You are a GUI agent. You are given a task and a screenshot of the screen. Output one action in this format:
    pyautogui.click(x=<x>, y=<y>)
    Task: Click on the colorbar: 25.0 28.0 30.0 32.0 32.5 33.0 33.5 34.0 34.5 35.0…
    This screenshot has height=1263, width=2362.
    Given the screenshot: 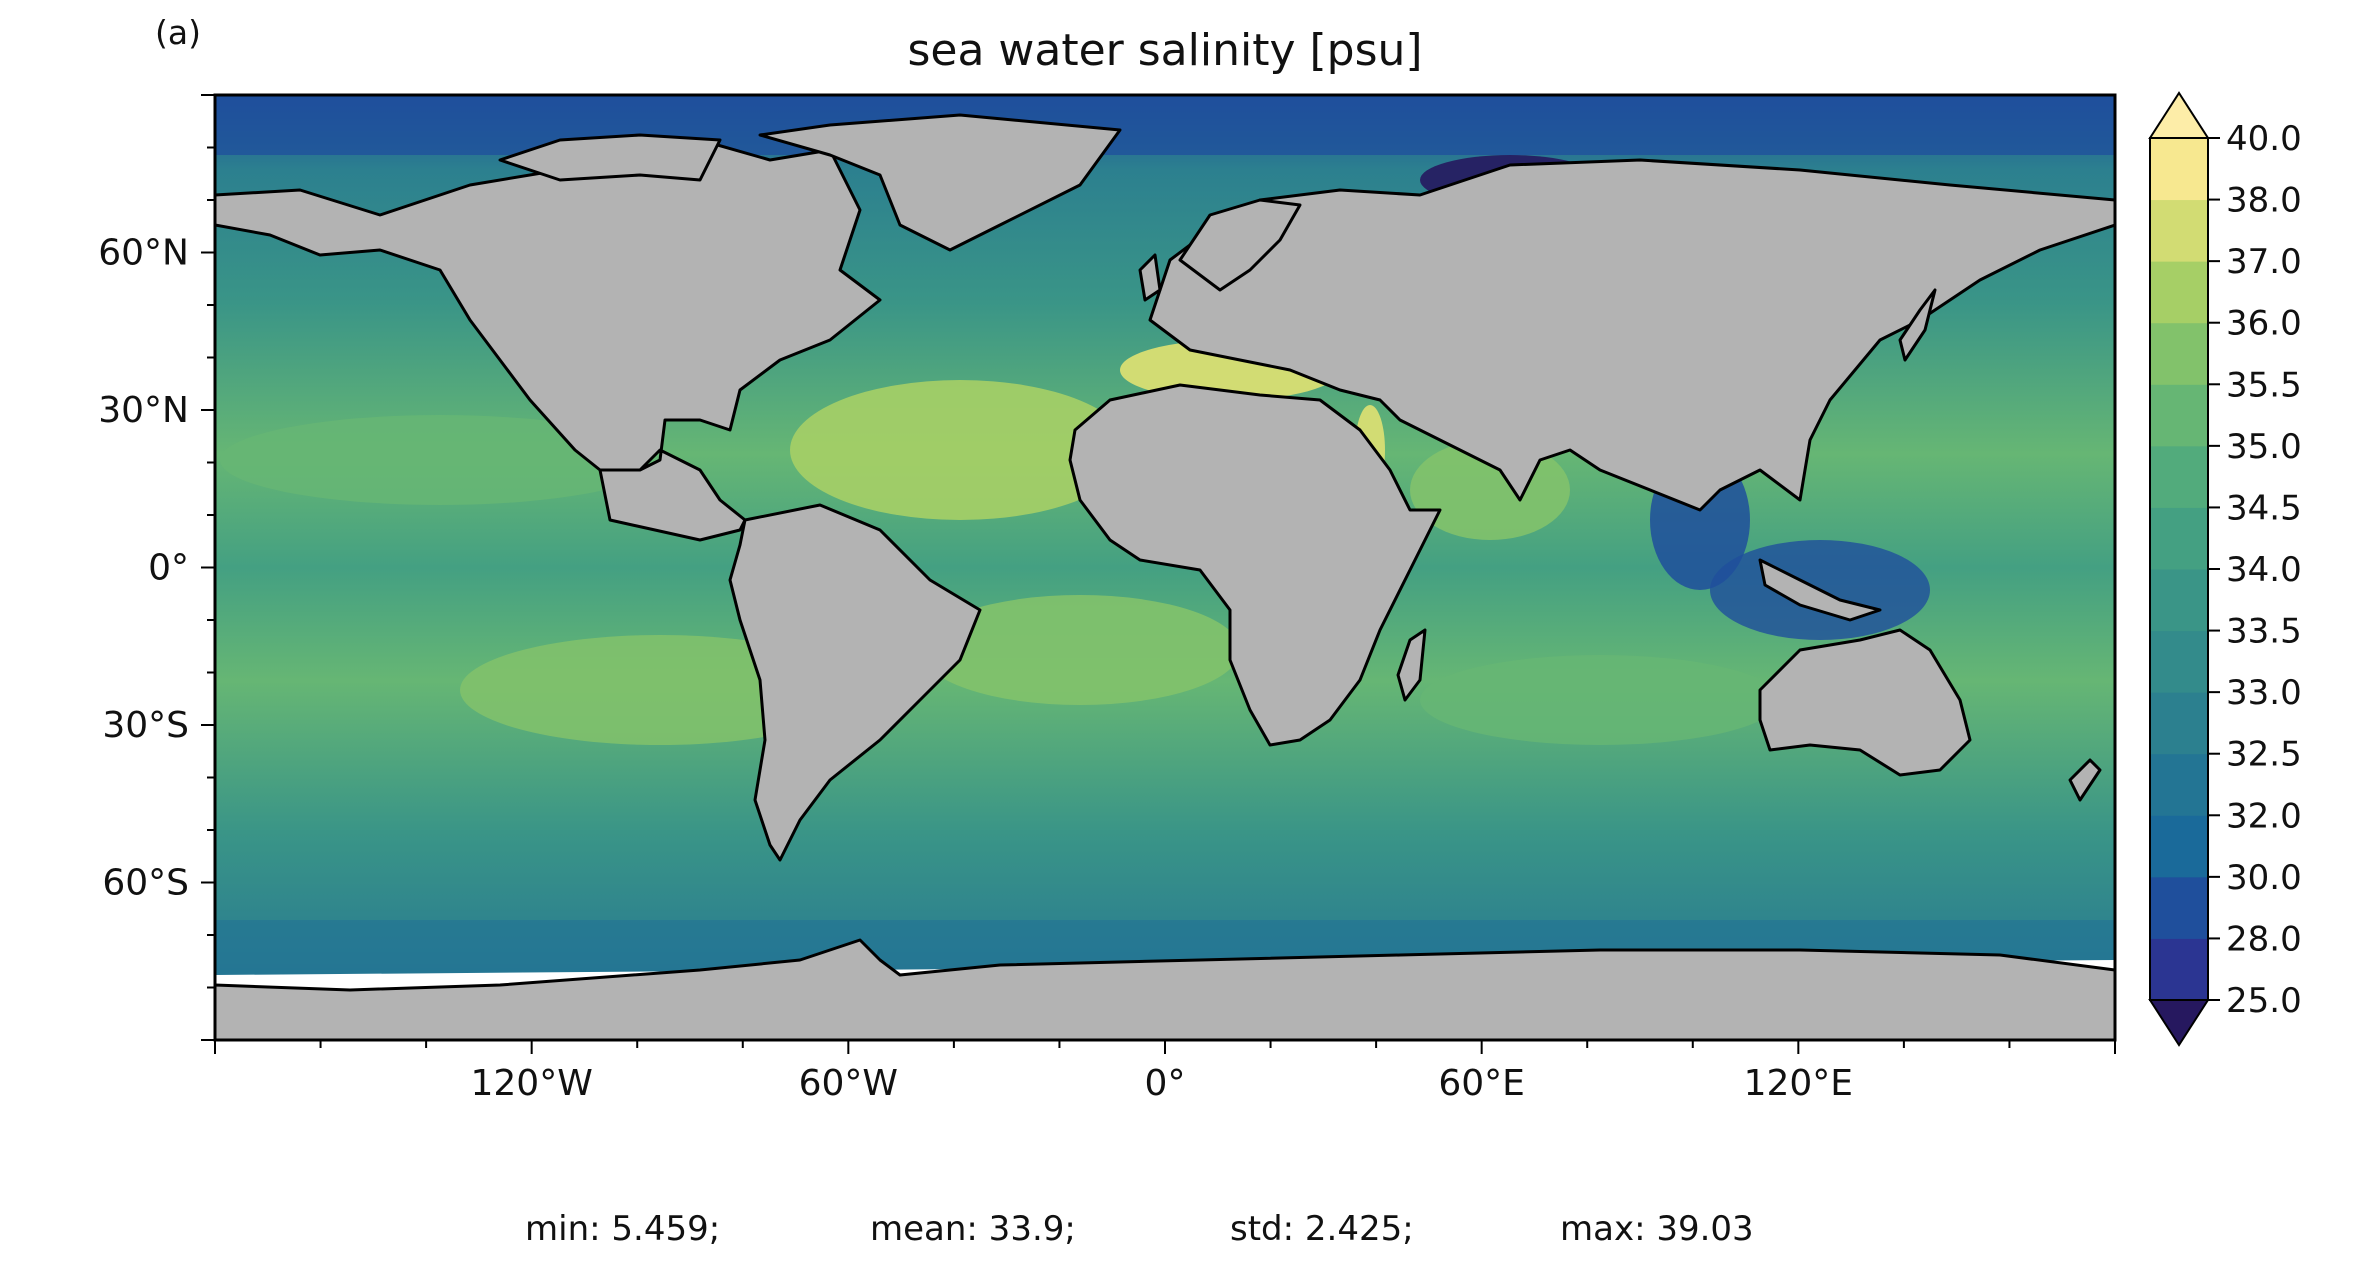 What is the action you would take?
    pyautogui.click(x=2225, y=569)
    